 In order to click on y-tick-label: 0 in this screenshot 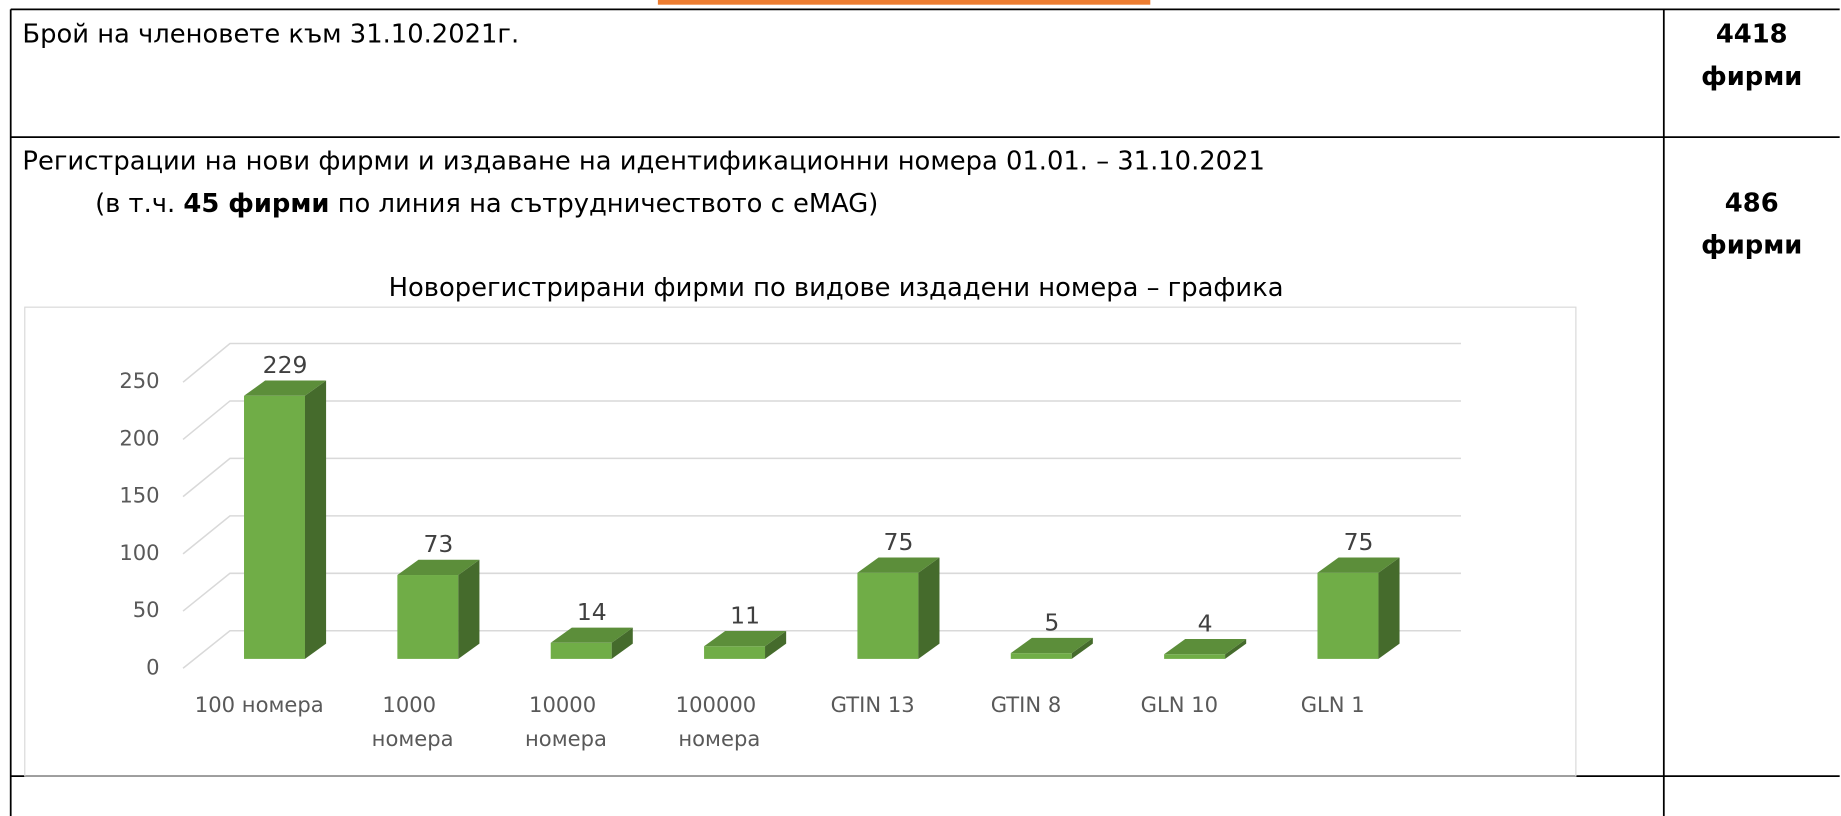, I will do `click(152, 666)`.